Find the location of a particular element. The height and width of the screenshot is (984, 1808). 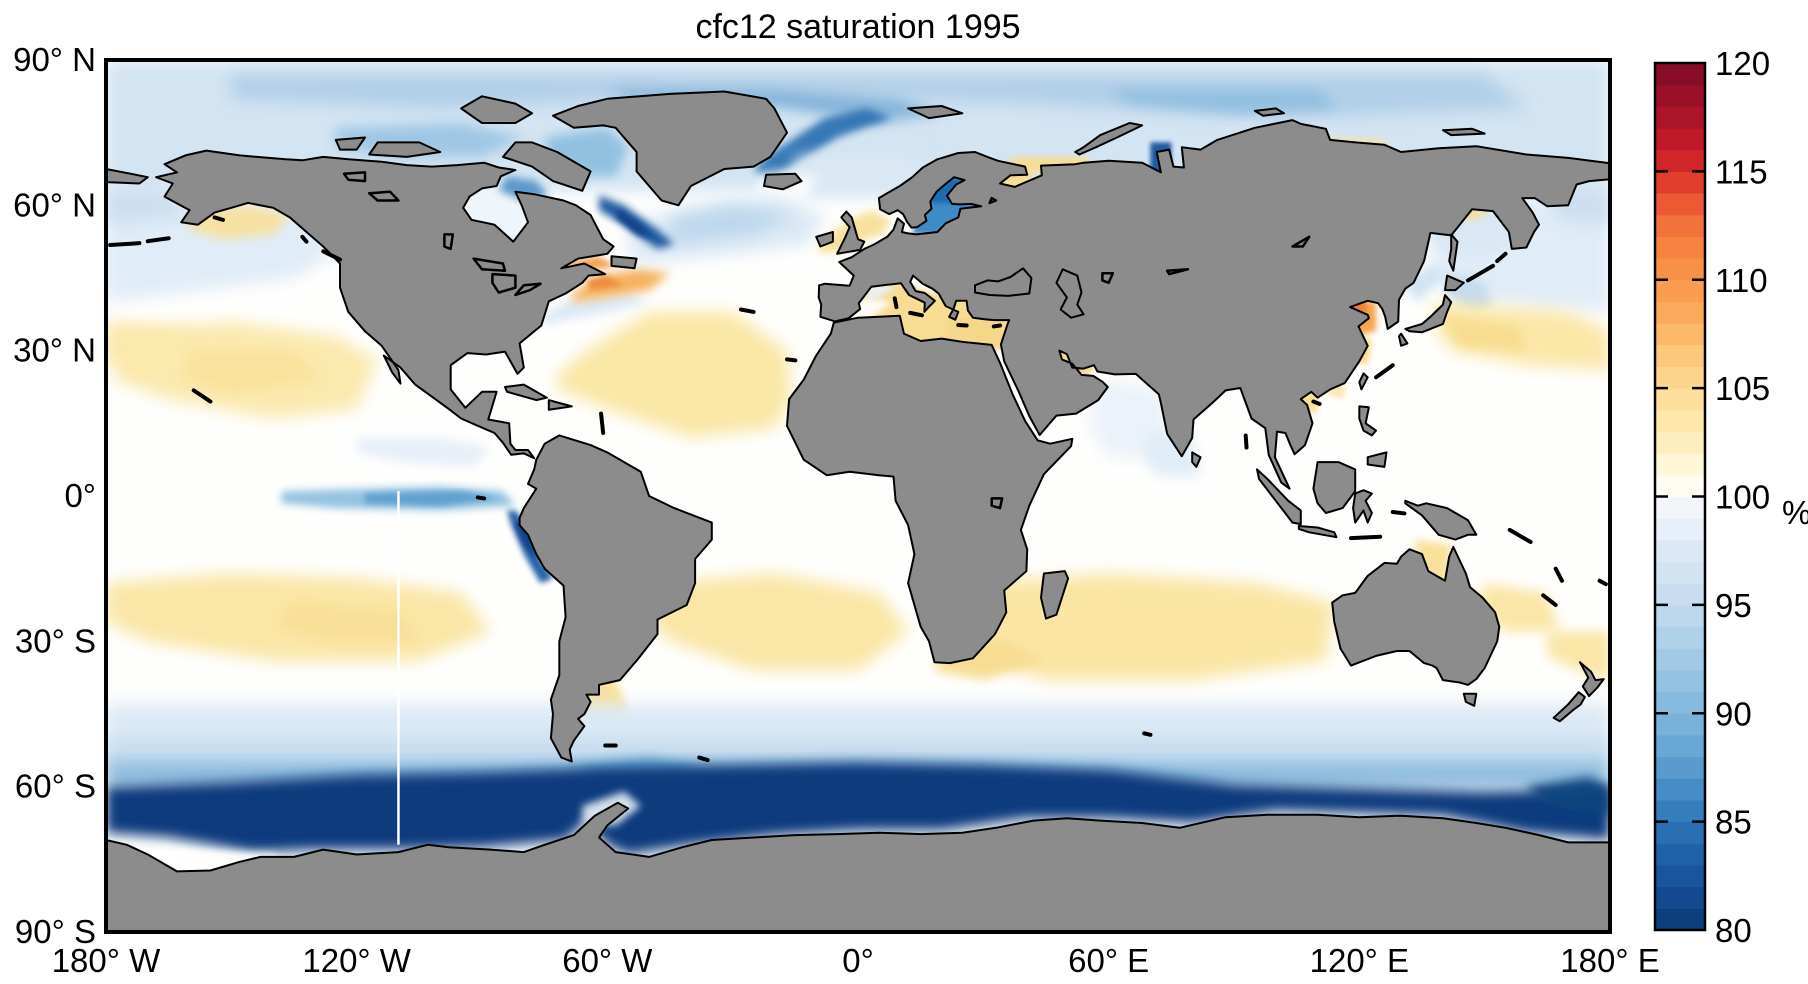

y-tick-label: 0° is located at coordinates (80, 495).